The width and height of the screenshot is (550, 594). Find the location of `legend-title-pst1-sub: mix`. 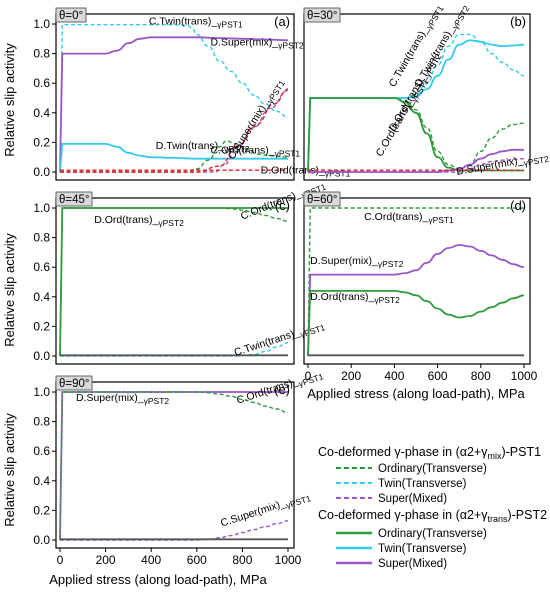

legend-title-pst1-sub: mix is located at coordinates (494, 456).